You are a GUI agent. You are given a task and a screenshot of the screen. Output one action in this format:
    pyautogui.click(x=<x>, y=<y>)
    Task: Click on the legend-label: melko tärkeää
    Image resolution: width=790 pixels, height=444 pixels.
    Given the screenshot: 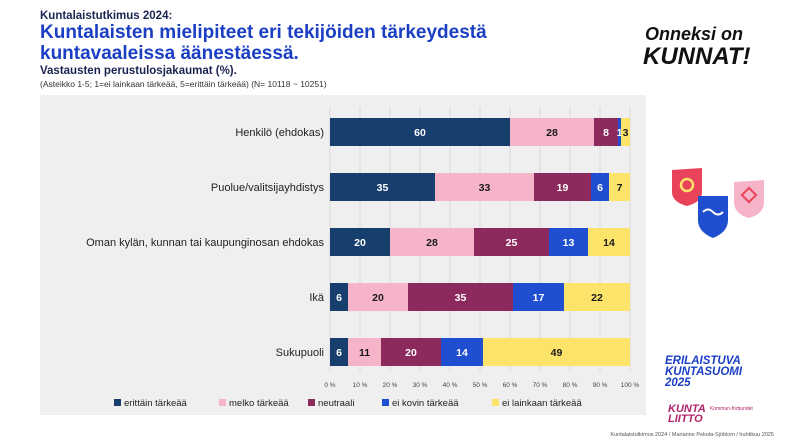 What is the action you would take?
    pyautogui.click(x=259, y=403)
    